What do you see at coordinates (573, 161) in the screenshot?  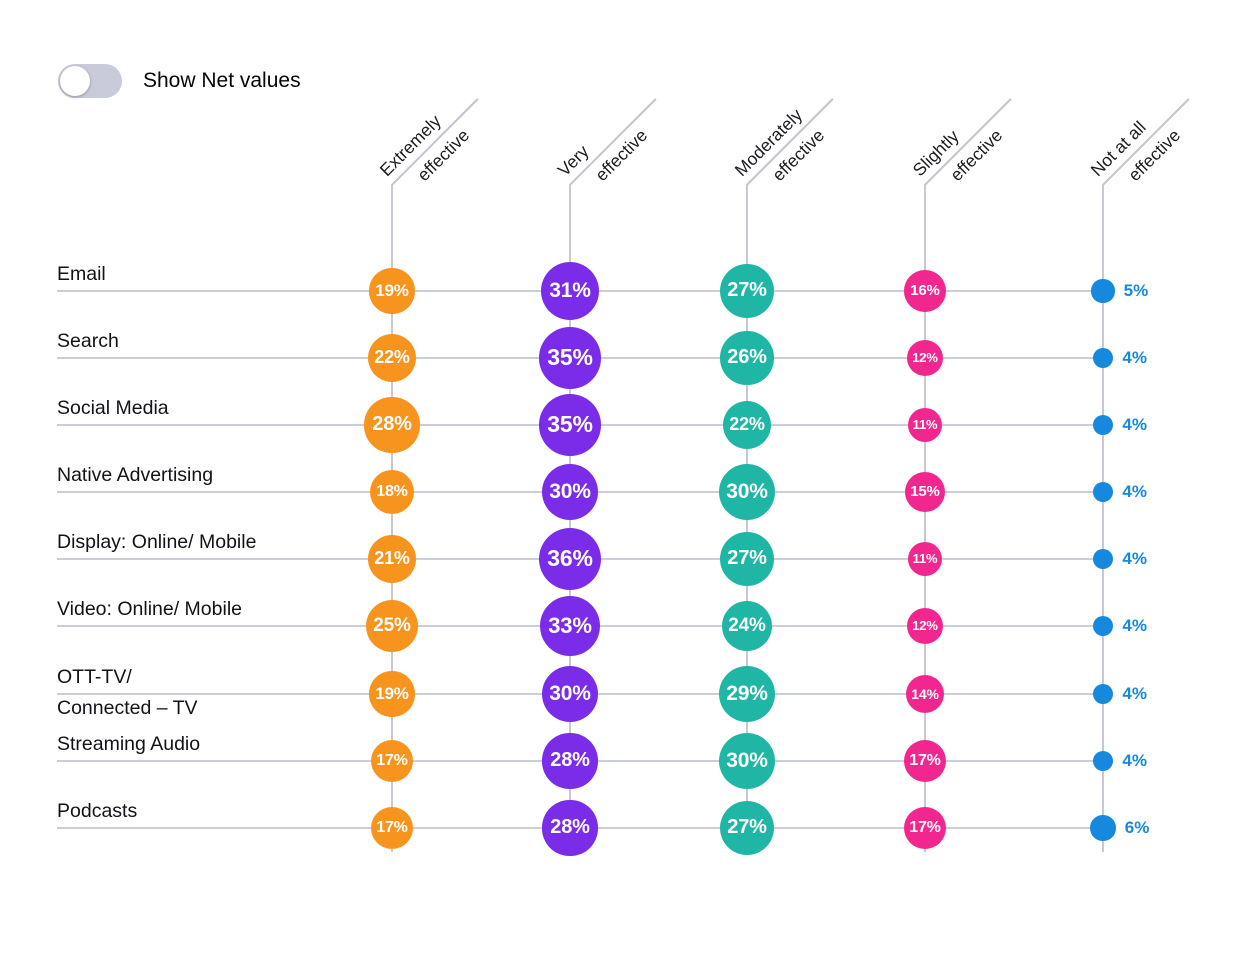 I see `column-header-line1: Very` at bounding box center [573, 161].